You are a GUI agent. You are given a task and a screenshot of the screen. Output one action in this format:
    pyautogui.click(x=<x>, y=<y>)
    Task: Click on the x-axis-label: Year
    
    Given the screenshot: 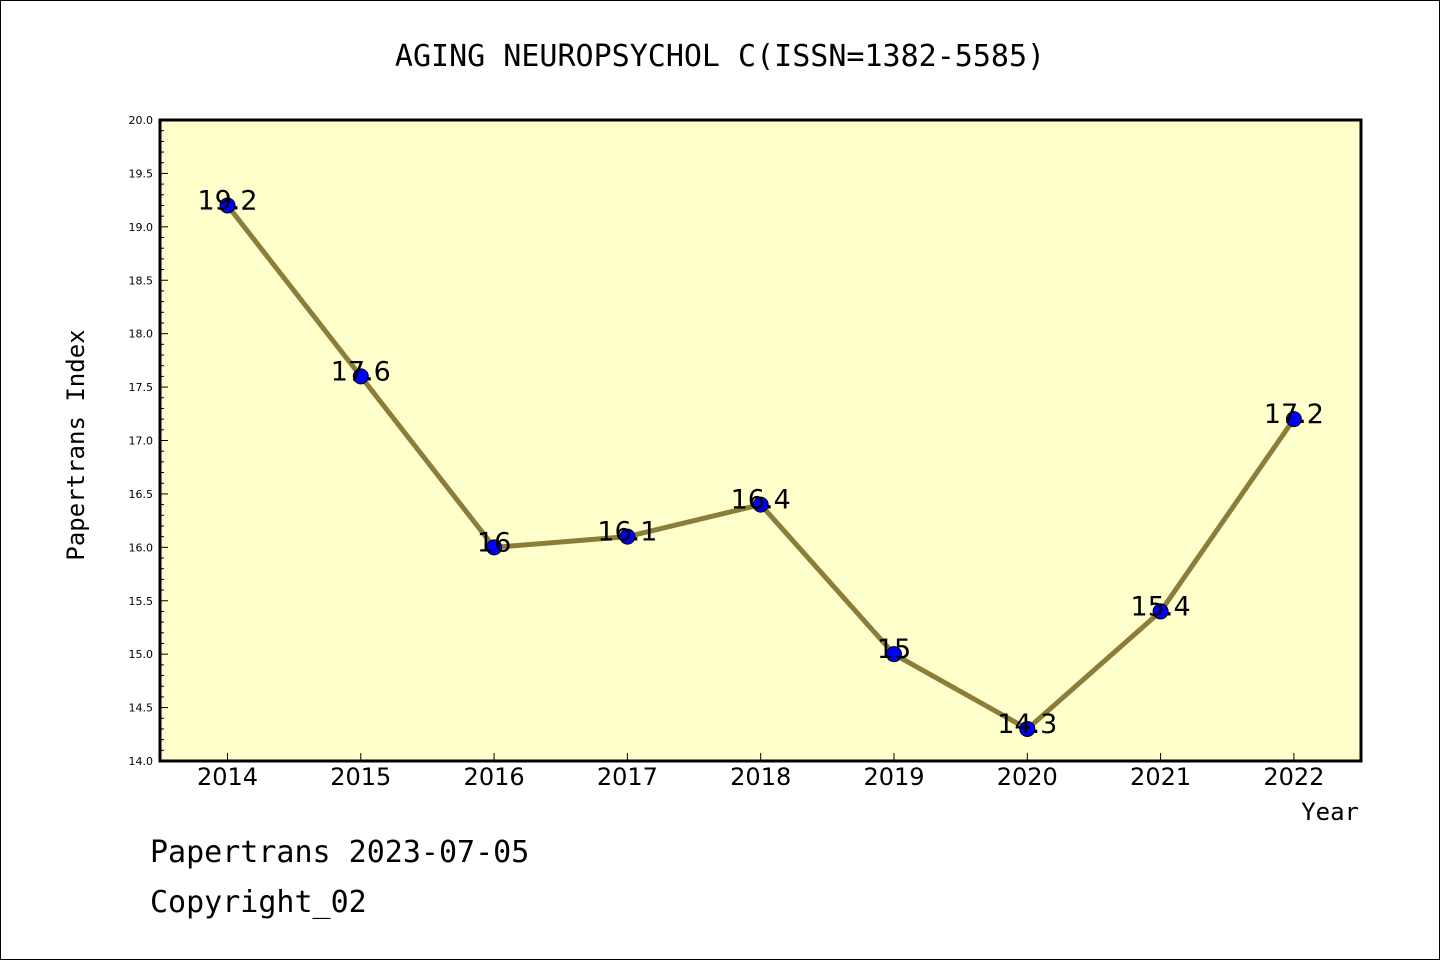 What is the action you would take?
    pyautogui.click(x=1330, y=812)
    